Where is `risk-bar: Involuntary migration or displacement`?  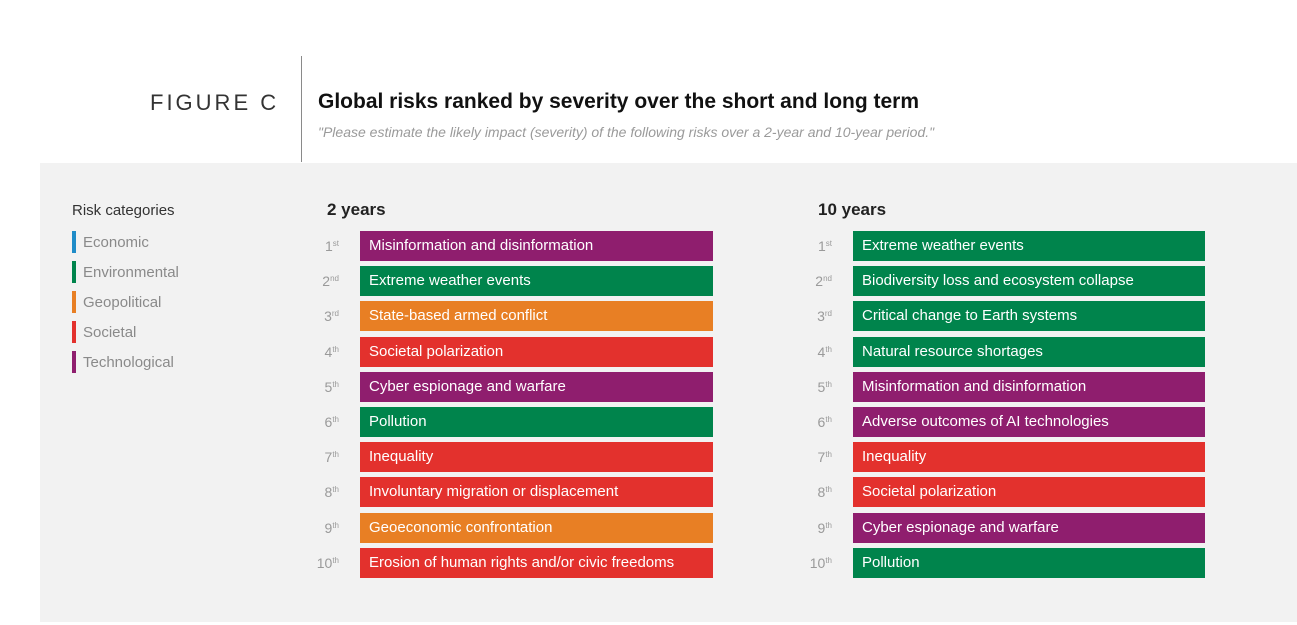
risk-bar: Involuntary migration or displacement is located at coordinates (536, 492).